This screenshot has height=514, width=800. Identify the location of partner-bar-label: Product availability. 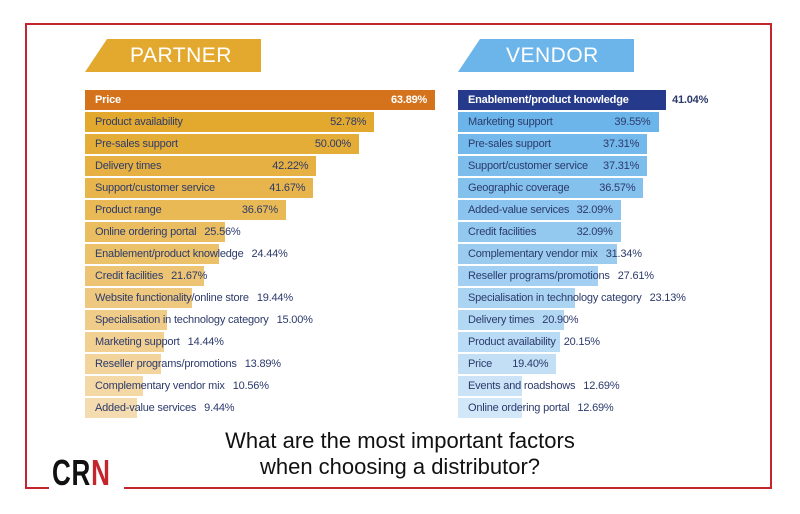
(139, 122).